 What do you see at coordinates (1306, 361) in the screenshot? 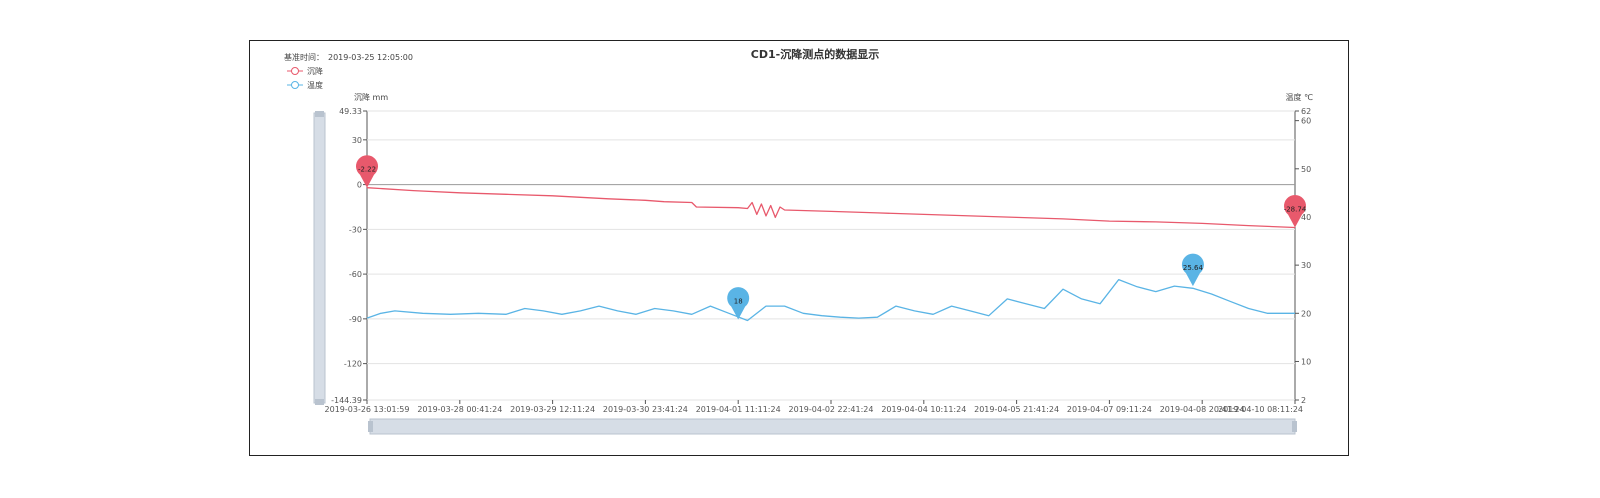
I see `y-right-tick-label: 10` at bounding box center [1306, 361].